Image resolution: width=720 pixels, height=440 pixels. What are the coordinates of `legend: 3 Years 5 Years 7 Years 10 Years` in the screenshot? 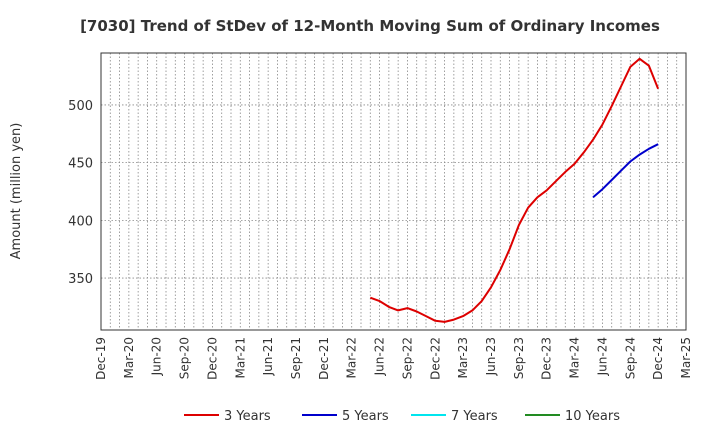 It's located at (402, 416).